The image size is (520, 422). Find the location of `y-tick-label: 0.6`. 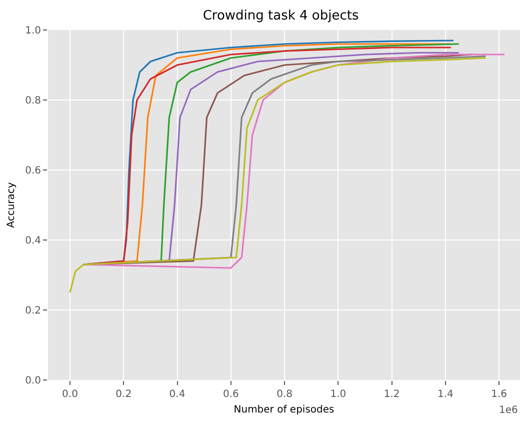

y-tick-label: 0.6 is located at coordinates (33, 171).